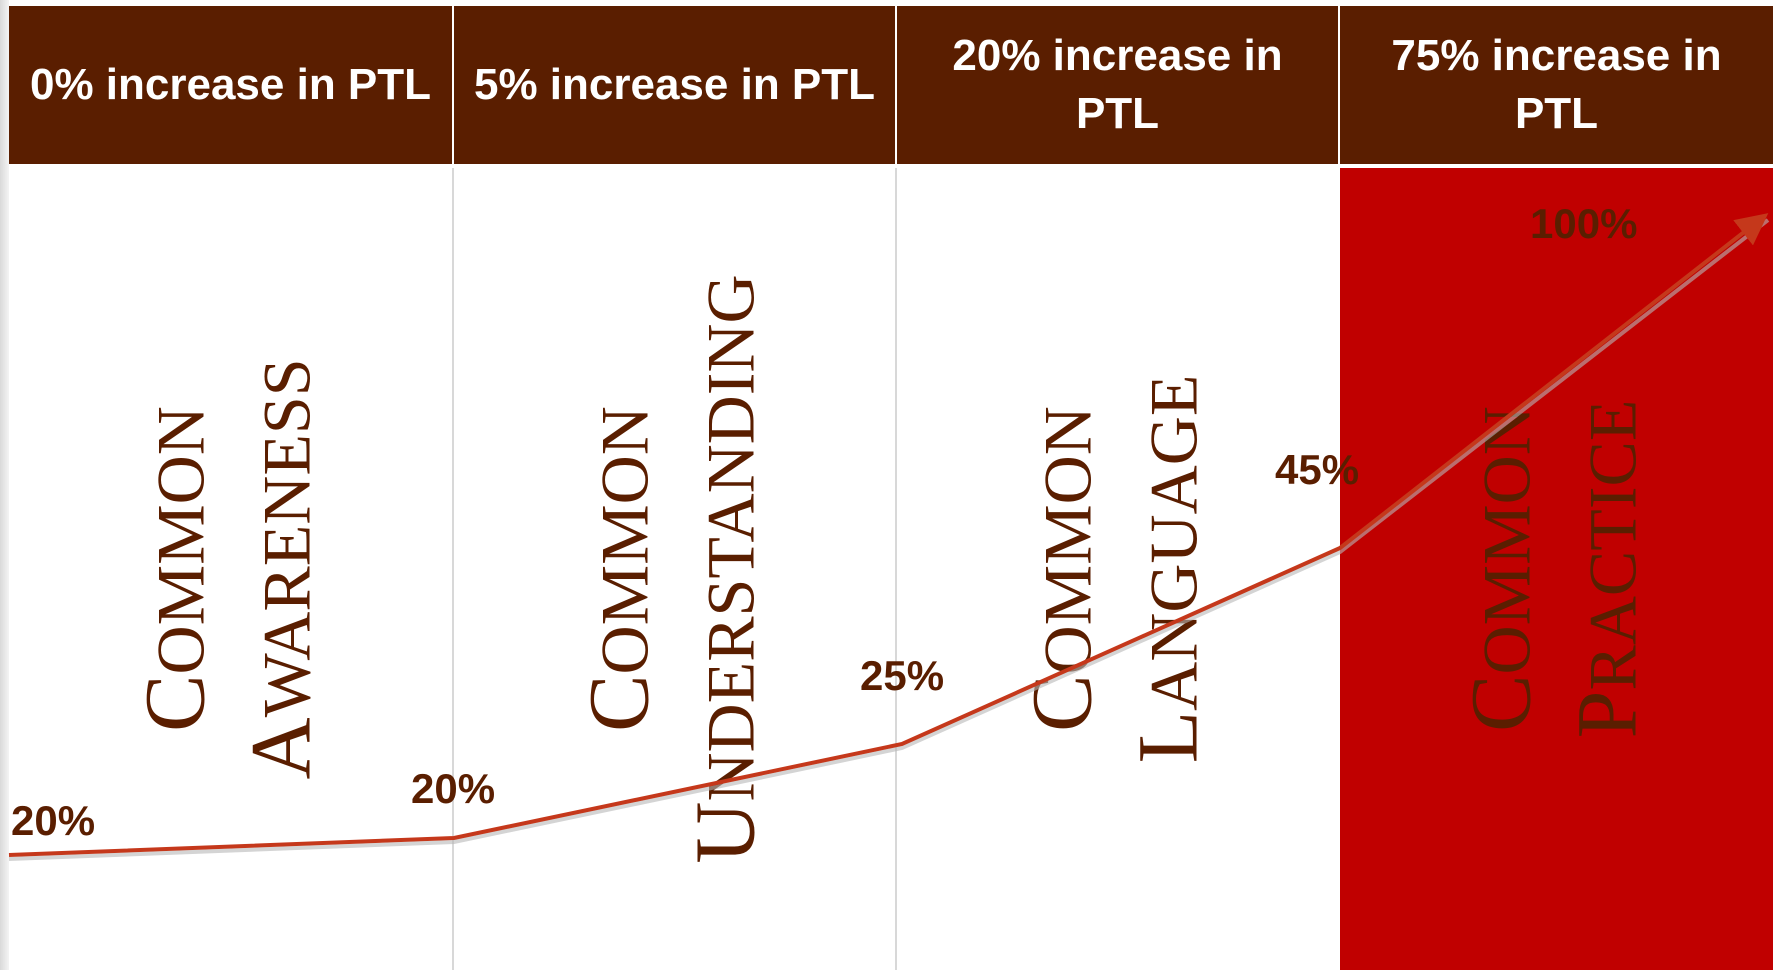  What do you see at coordinates (1584, 223) in the screenshot?
I see `percent-label: 100%` at bounding box center [1584, 223].